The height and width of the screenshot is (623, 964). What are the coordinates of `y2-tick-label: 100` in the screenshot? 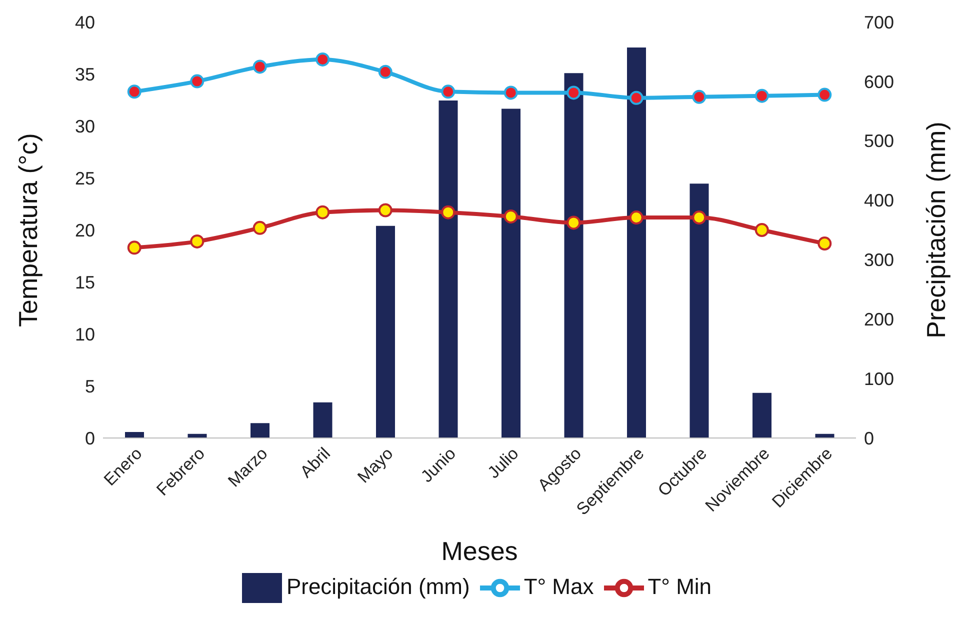 It's located at (879, 378).